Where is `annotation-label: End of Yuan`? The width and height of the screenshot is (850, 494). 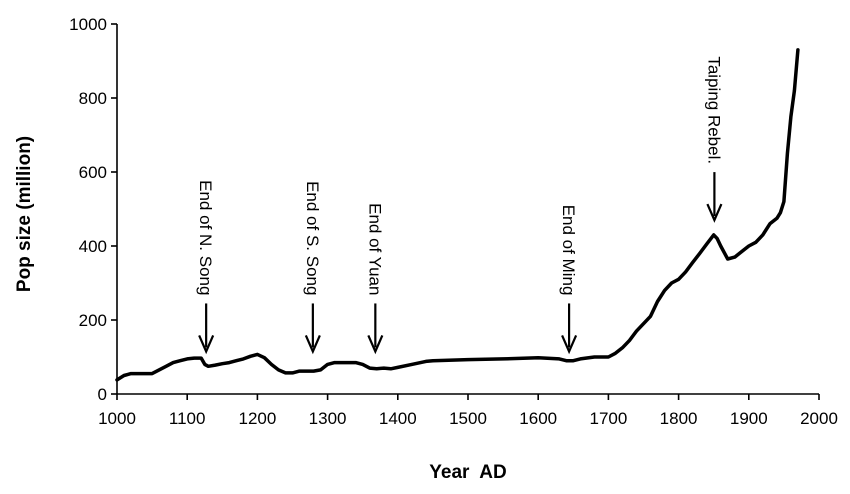 annotation-label: End of Yuan is located at coordinates (374, 249).